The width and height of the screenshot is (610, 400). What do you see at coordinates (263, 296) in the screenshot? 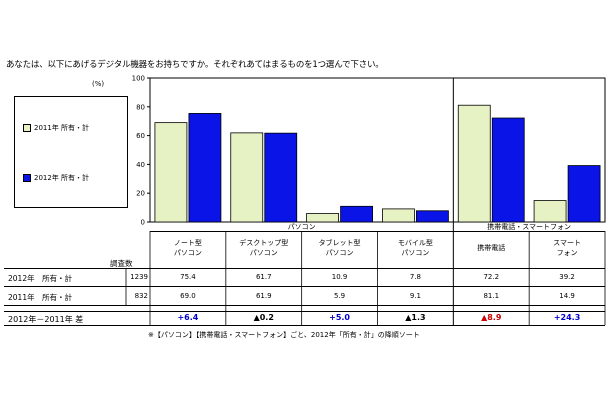
I see `table-cell: 61.9` at bounding box center [263, 296].